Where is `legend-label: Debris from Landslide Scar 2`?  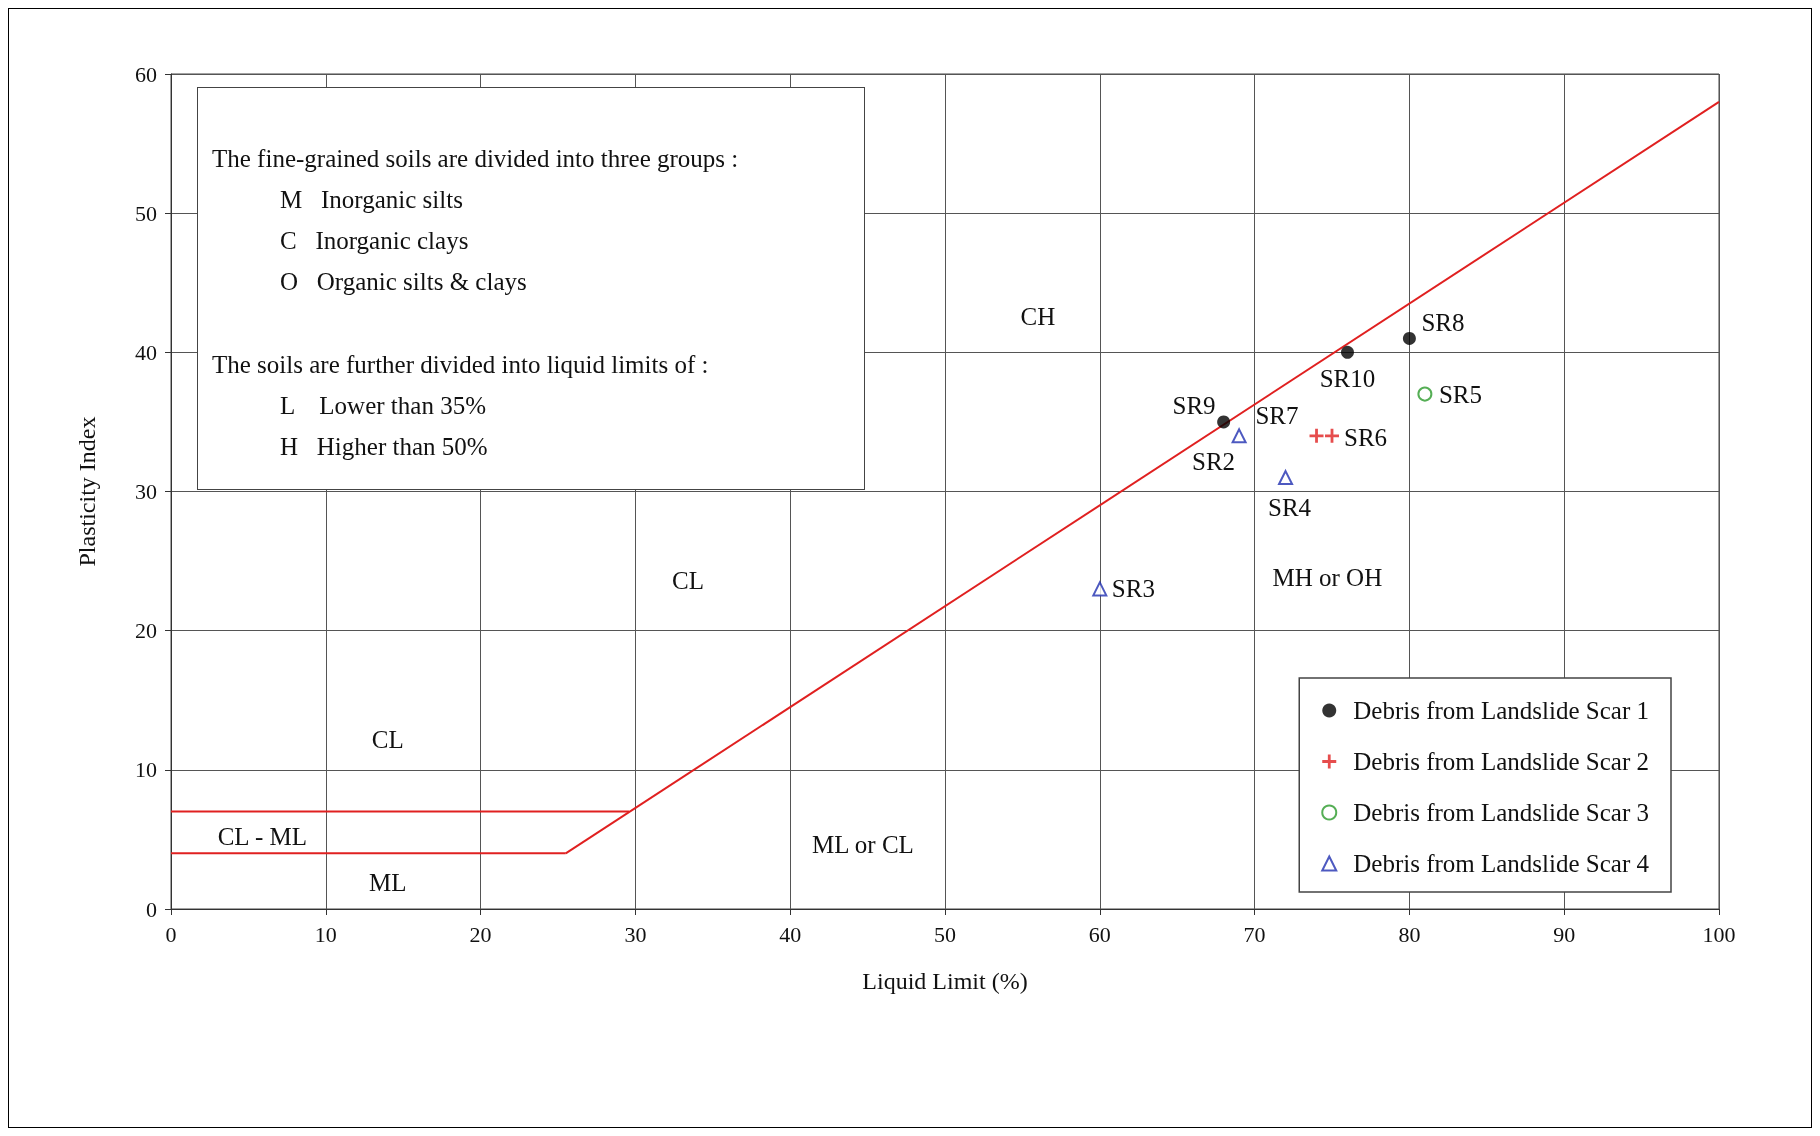 legend-label: Debris from Landslide Scar 2 is located at coordinates (1501, 761).